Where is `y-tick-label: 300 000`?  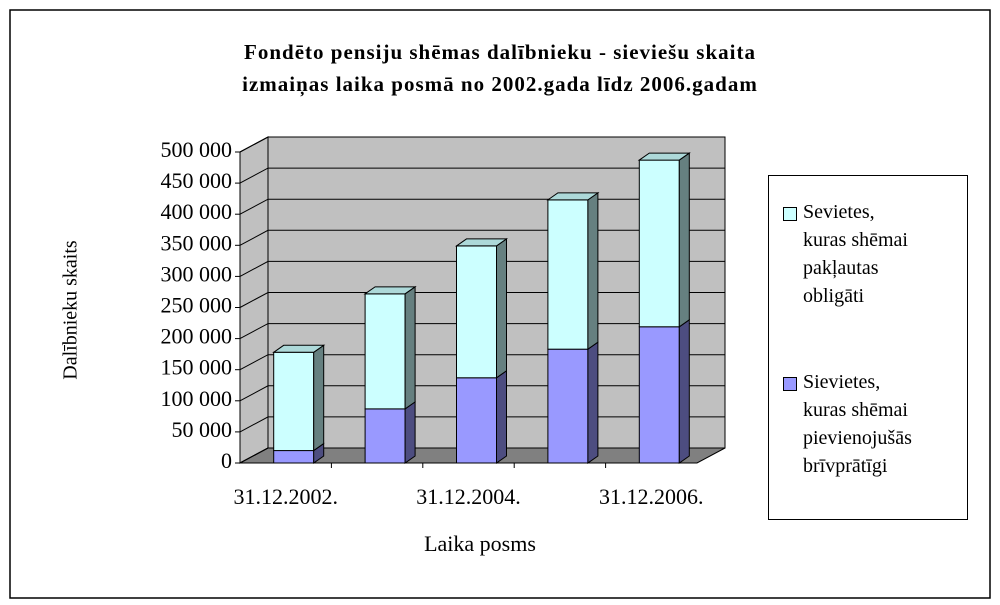 y-tick-label: 300 000 is located at coordinates (197, 273).